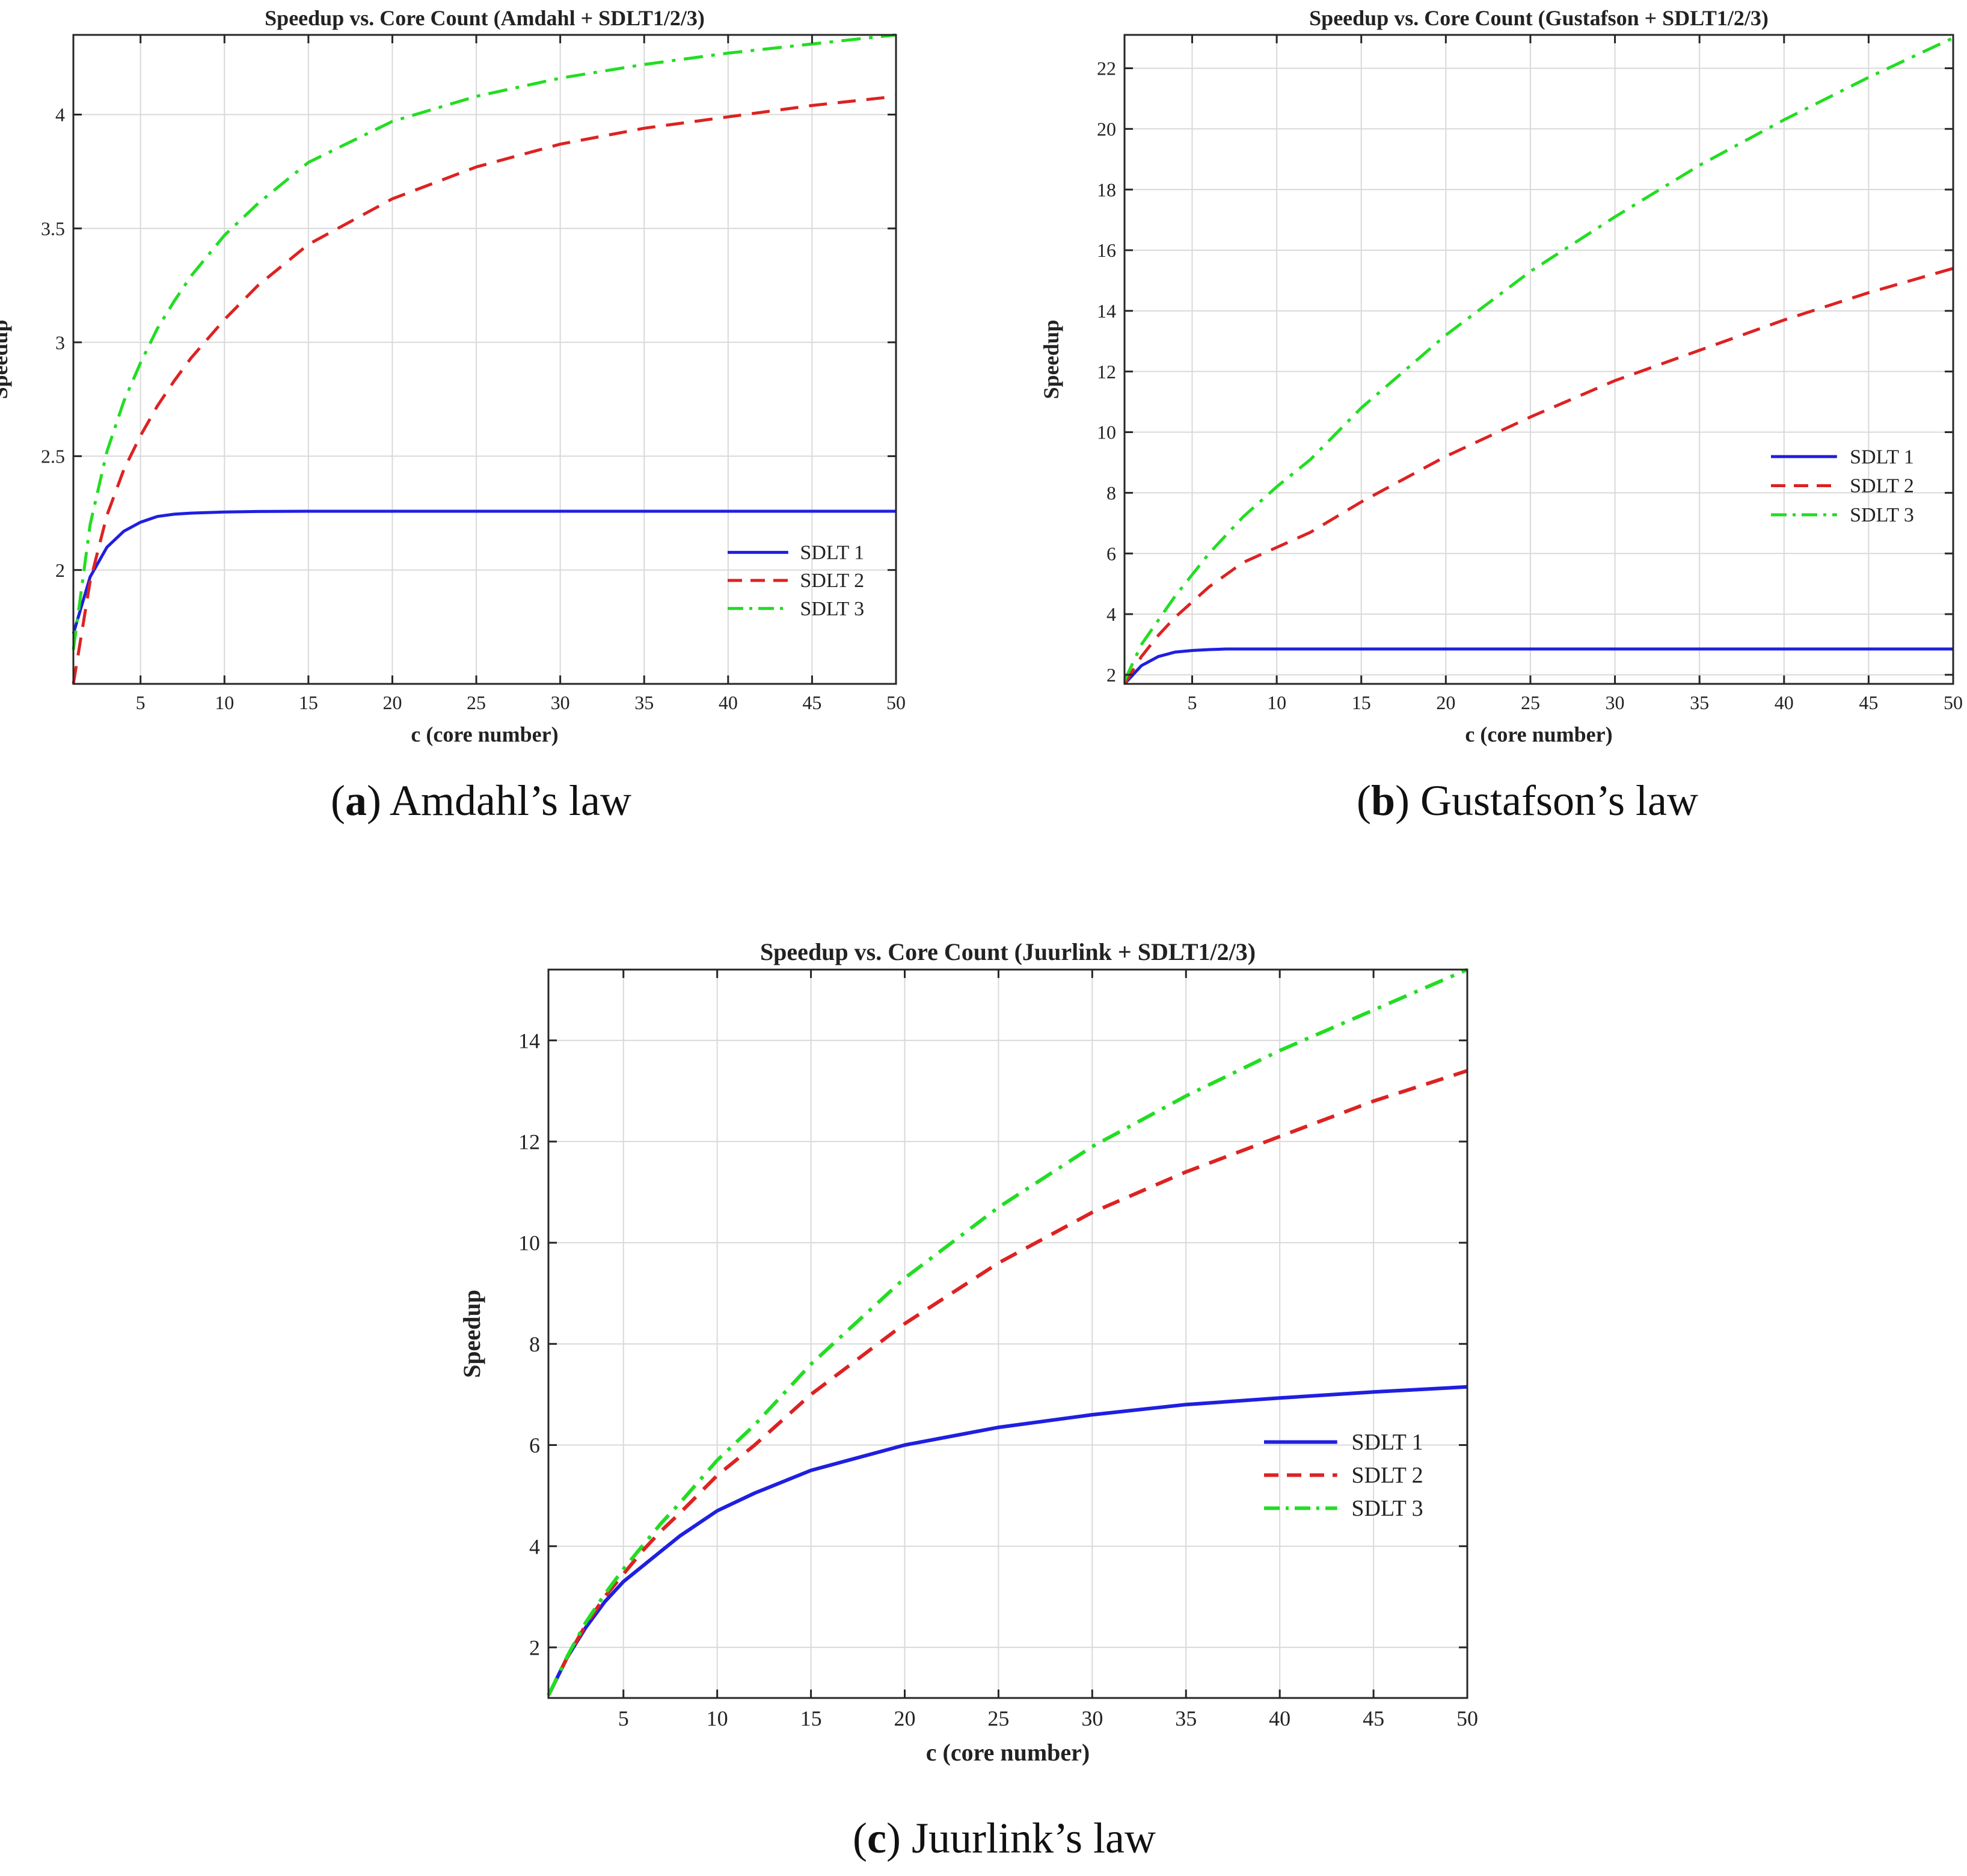  What do you see at coordinates (1106, 68) in the screenshot?
I see `y-tick-label: 22` at bounding box center [1106, 68].